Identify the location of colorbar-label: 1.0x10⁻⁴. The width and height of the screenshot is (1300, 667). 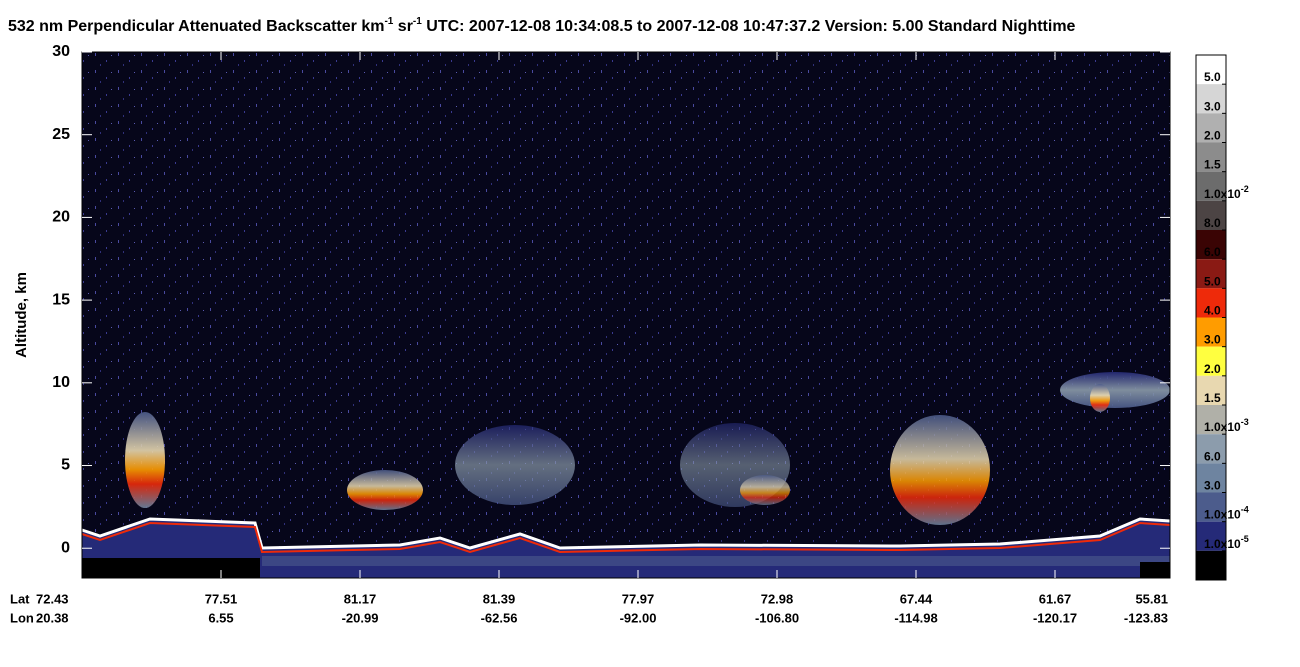
(1226, 513).